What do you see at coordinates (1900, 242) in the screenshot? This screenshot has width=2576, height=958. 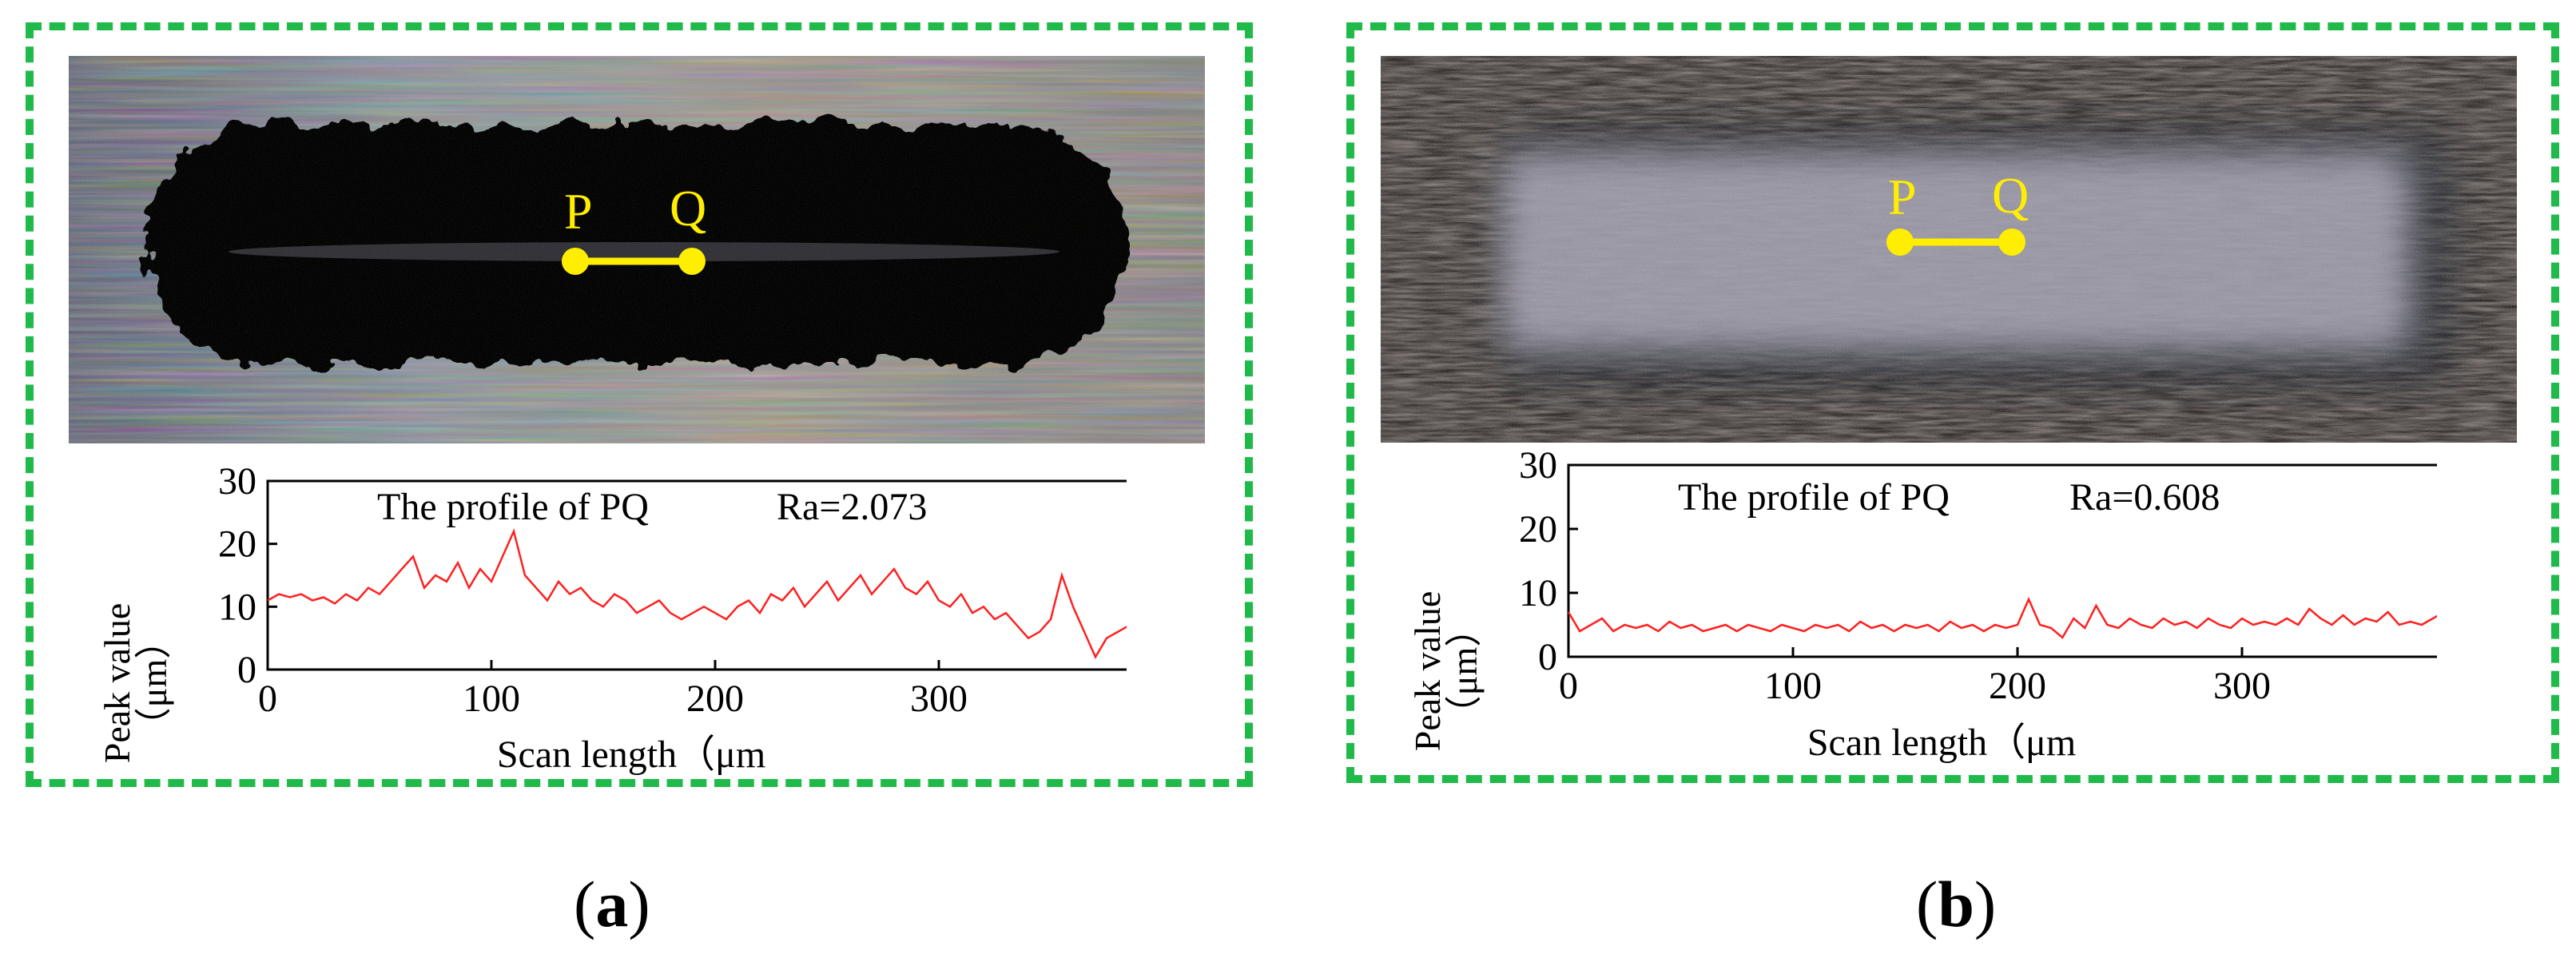 I see `p-point-b` at bounding box center [1900, 242].